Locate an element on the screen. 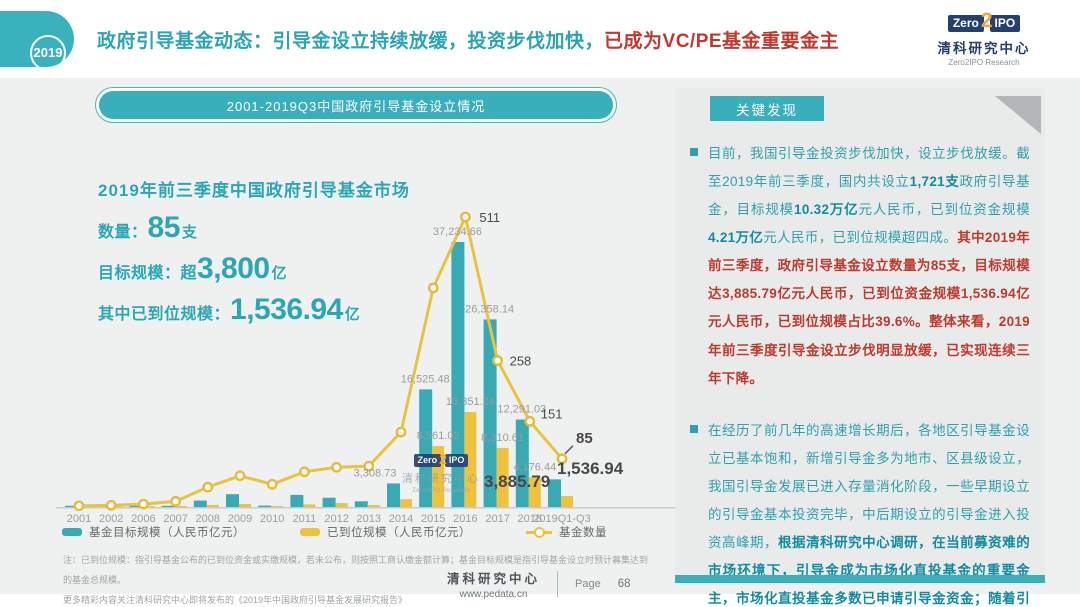 The width and height of the screenshot is (1080, 607). callout-line is located at coordinates (569, 450).